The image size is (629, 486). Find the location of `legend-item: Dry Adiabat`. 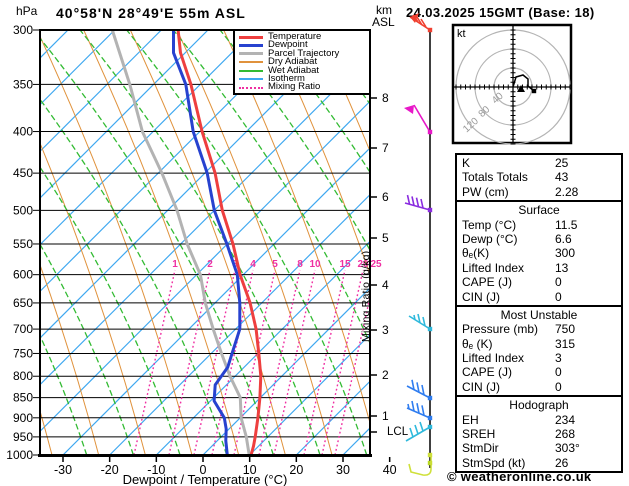

legend-item: Dry Adiabat is located at coordinates (304, 62).